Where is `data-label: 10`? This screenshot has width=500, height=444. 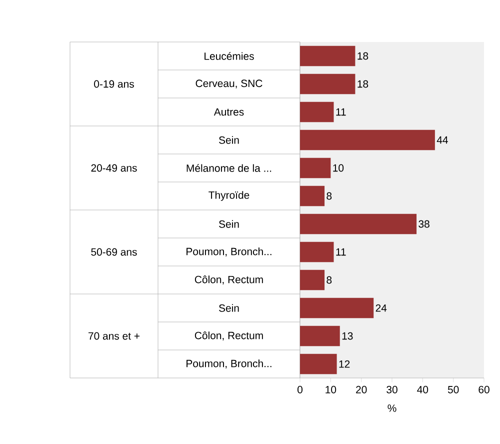 data-label: 10 is located at coordinates (338, 168).